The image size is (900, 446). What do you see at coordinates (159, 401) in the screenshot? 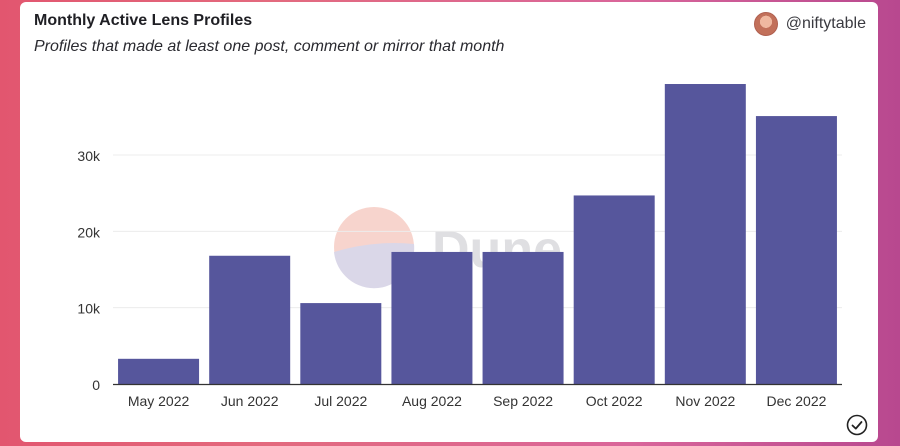
I see `x-tick-label: May 2022` at bounding box center [159, 401].